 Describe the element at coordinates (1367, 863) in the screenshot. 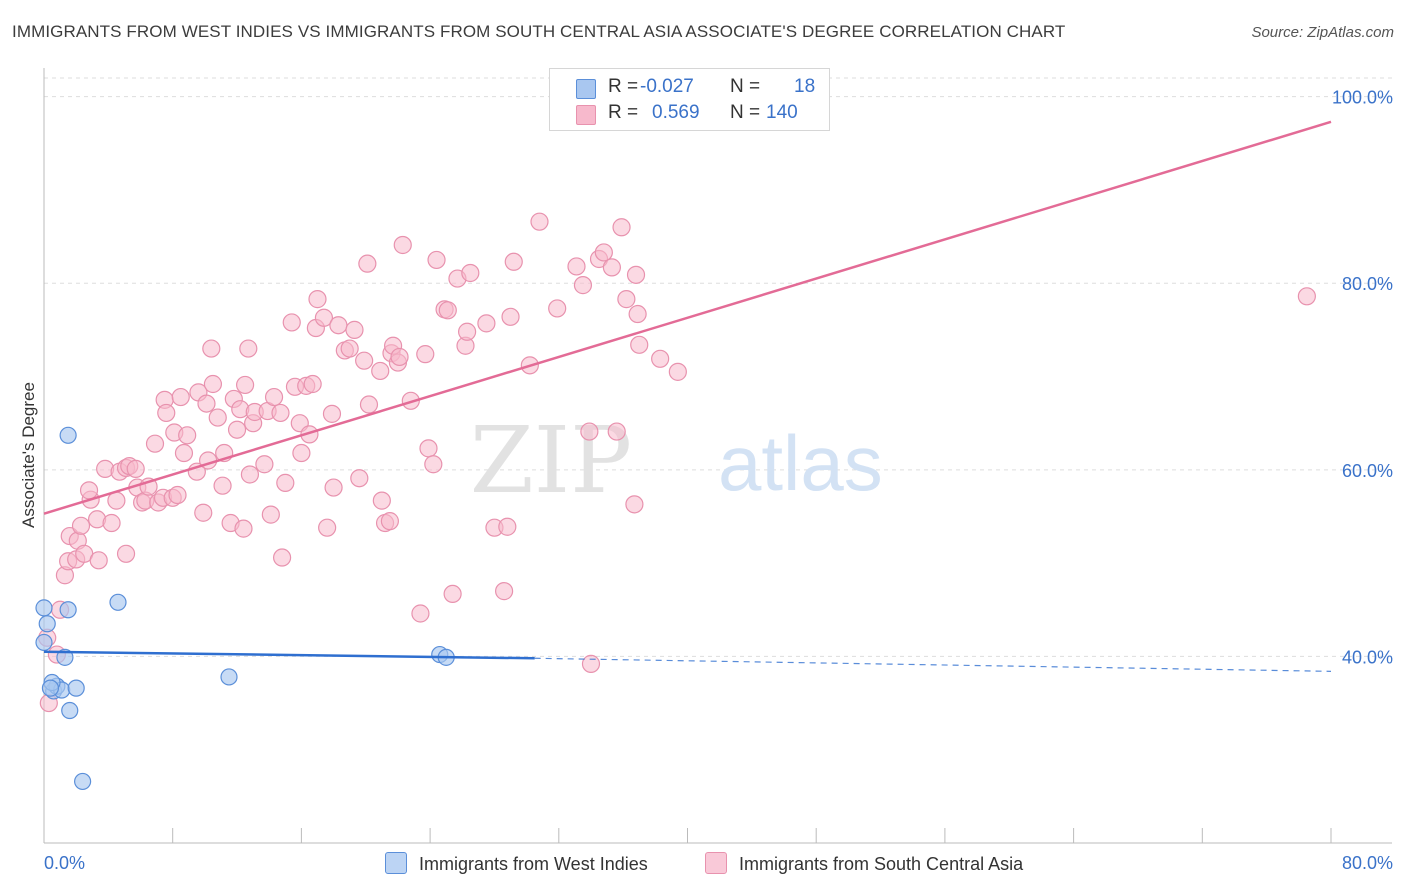

I see `x-tick-label: 80.0%` at that location.